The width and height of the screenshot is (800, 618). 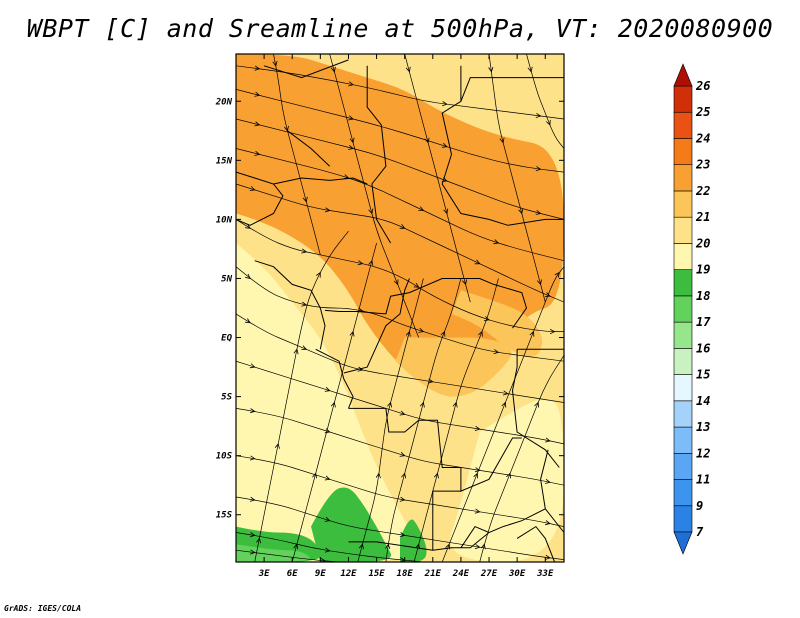 I want to click on y-tick-label: 10S, so click(x=224, y=457).